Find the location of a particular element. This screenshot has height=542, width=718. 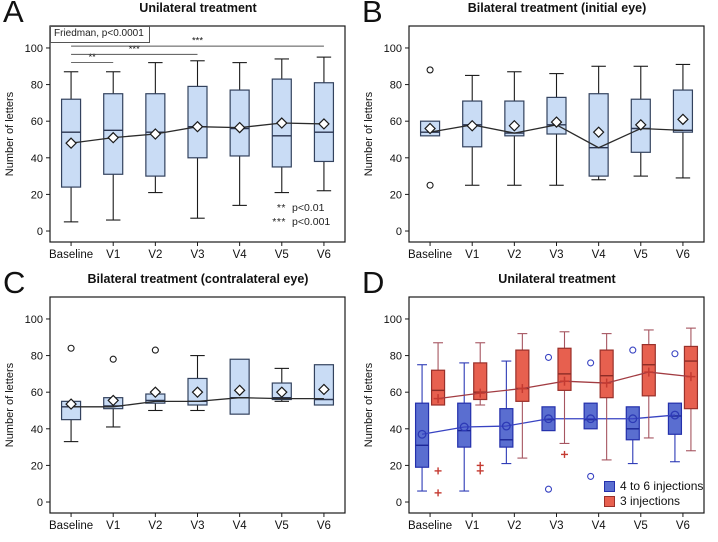

sig-legend-row: ** p<0.01 is located at coordinates (298, 208).